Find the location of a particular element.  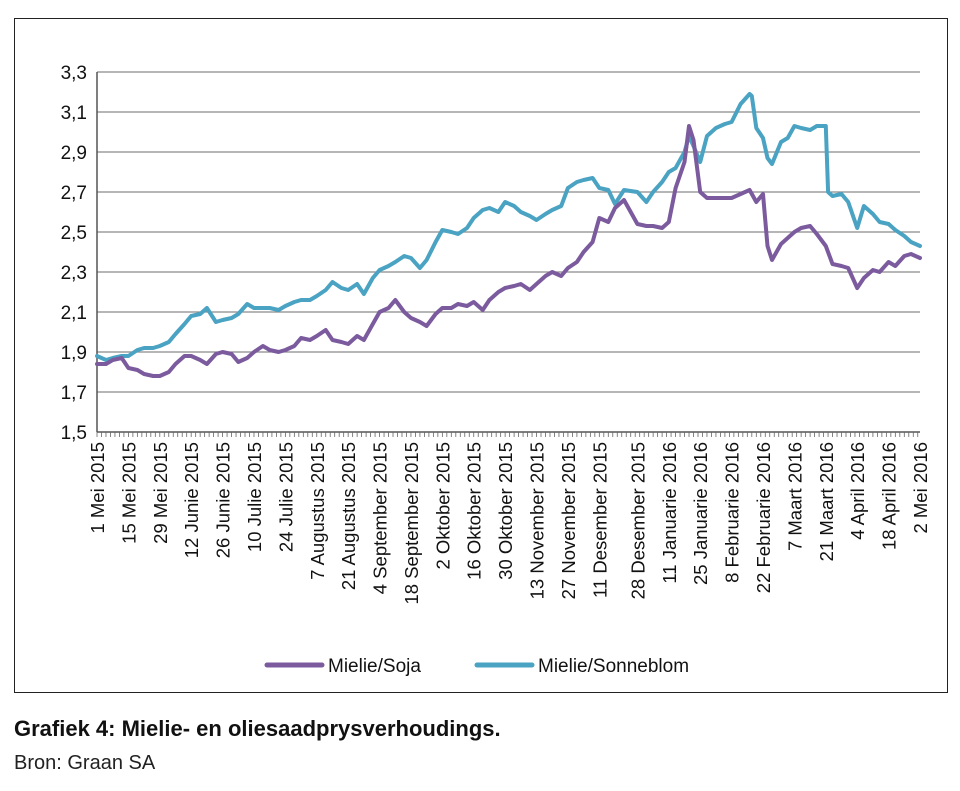

x-tick-label: 1 Mei 2015 is located at coordinates (97, 488).